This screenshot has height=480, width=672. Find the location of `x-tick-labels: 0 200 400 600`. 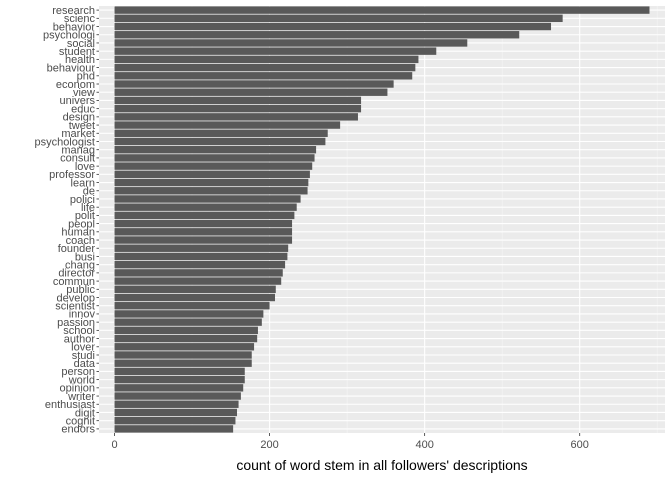

x-tick-labels: 0 200 400 600 is located at coordinates (350, 442).